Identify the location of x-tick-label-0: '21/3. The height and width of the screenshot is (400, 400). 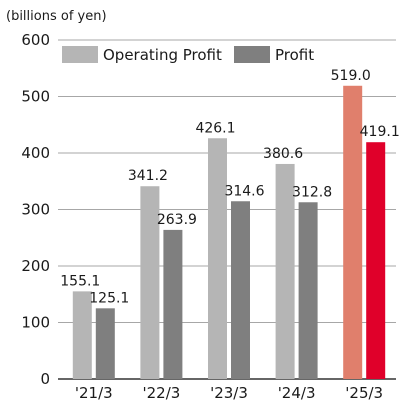
(94, 392).